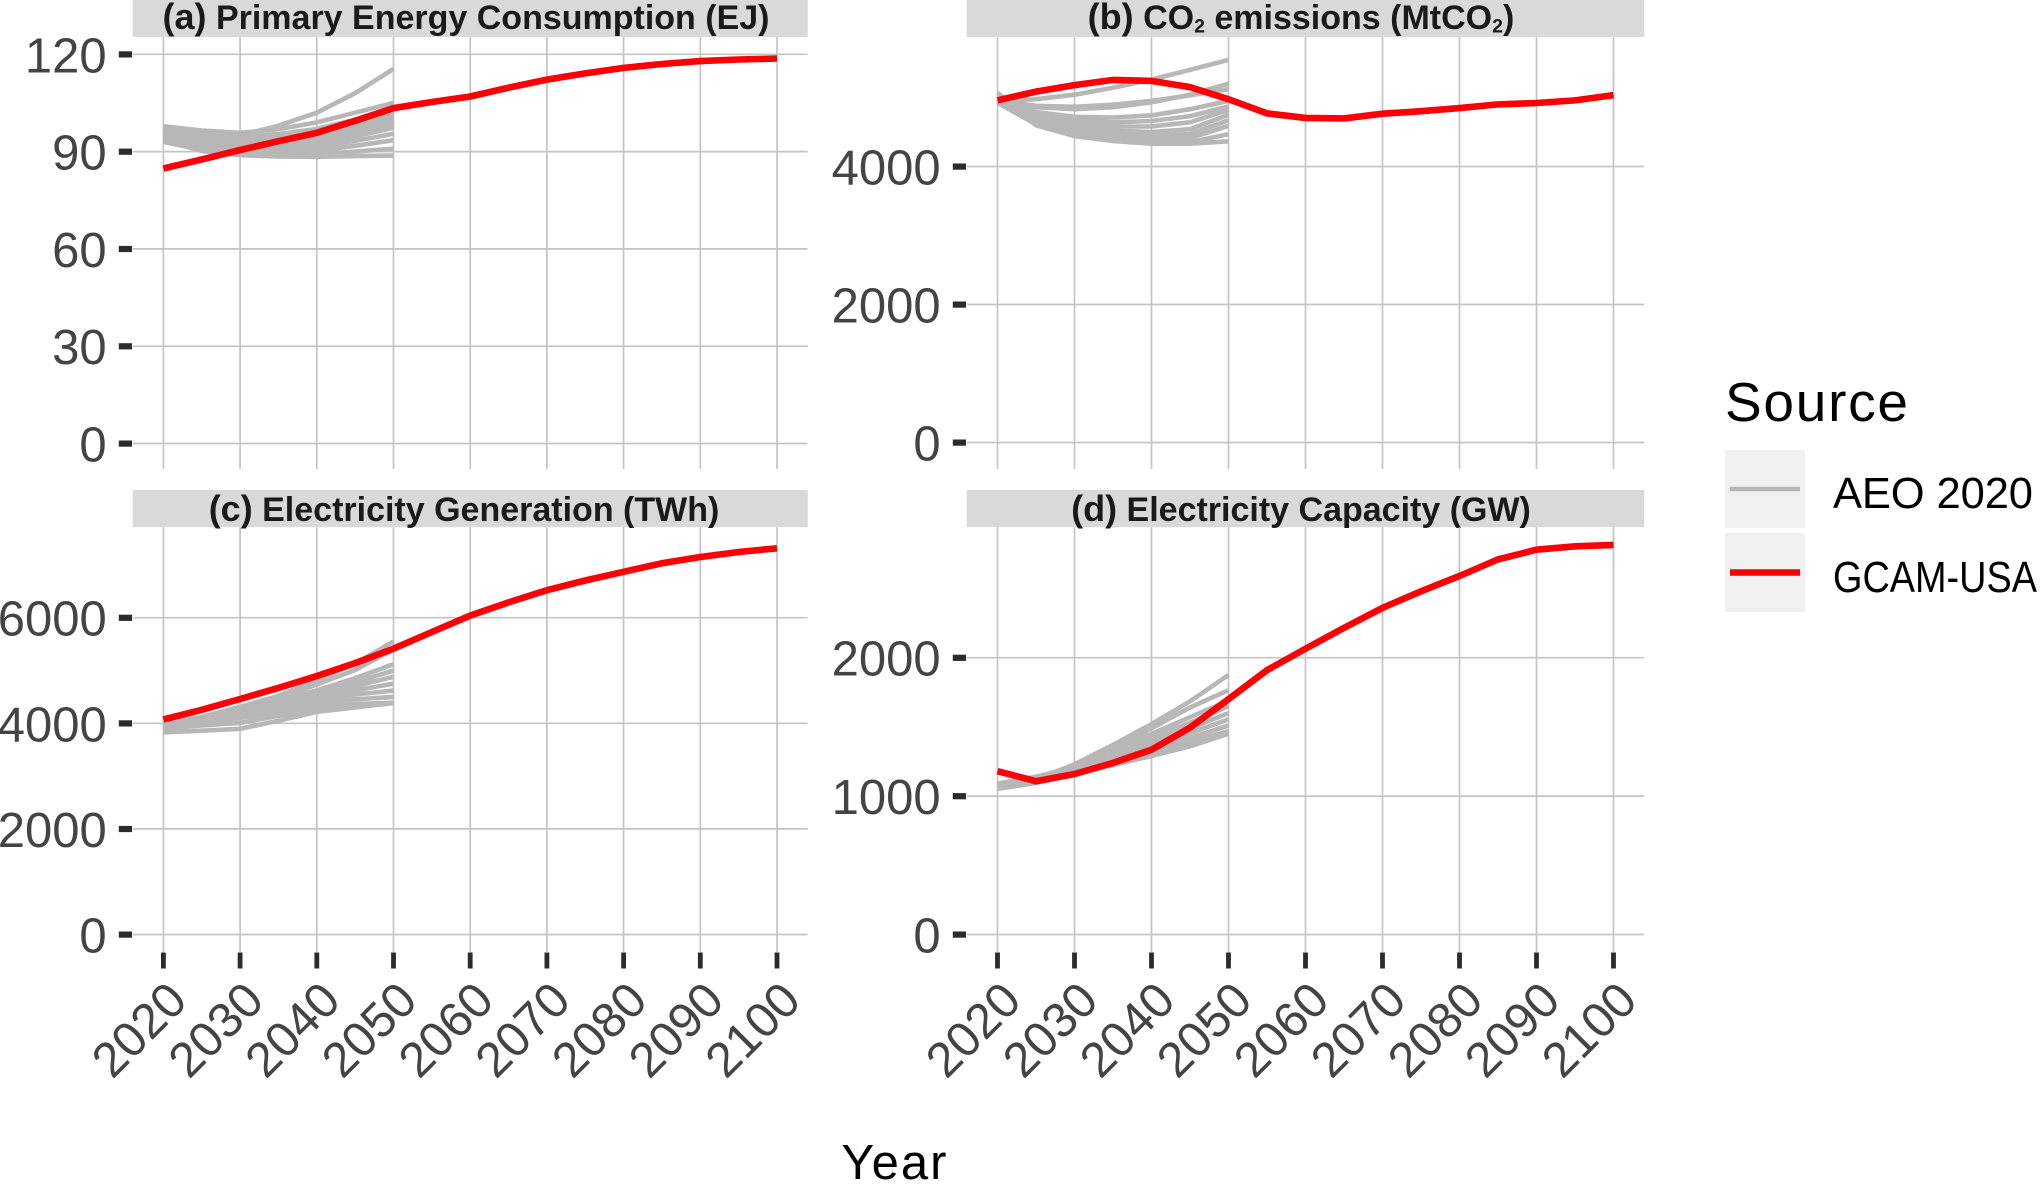 Image resolution: width=2043 pixels, height=1187 pixels. I want to click on svg-text: GCAM-USA, so click(1935, 578).